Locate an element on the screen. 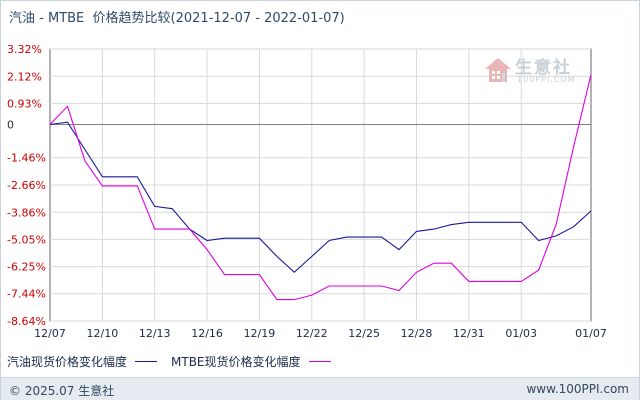 Image resolution: width=640 pixels, height=400 pixels. y-tick-label: -1.46% is located at coordinates (26, 158).